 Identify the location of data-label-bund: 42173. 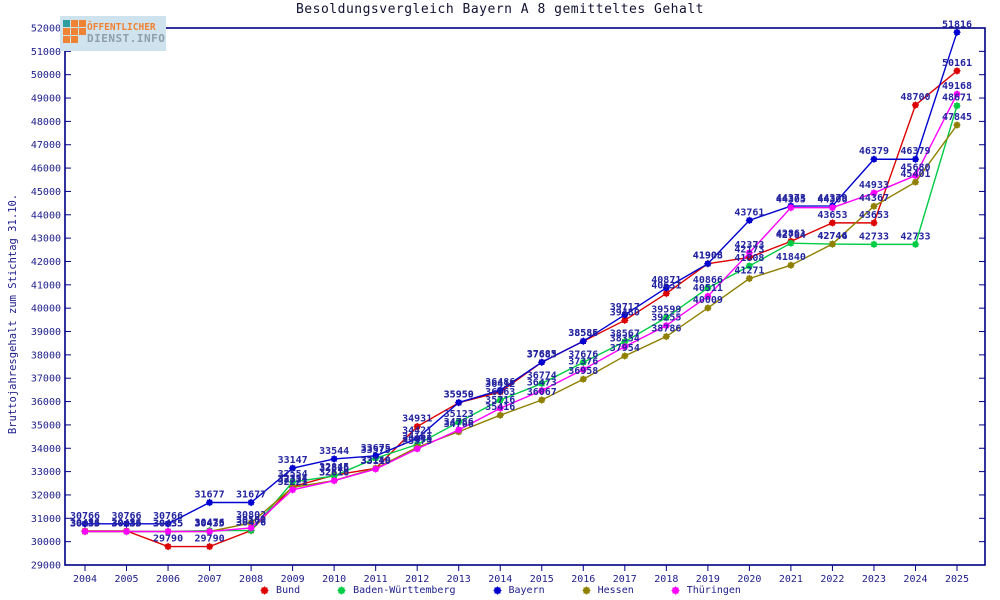
(749, 249).